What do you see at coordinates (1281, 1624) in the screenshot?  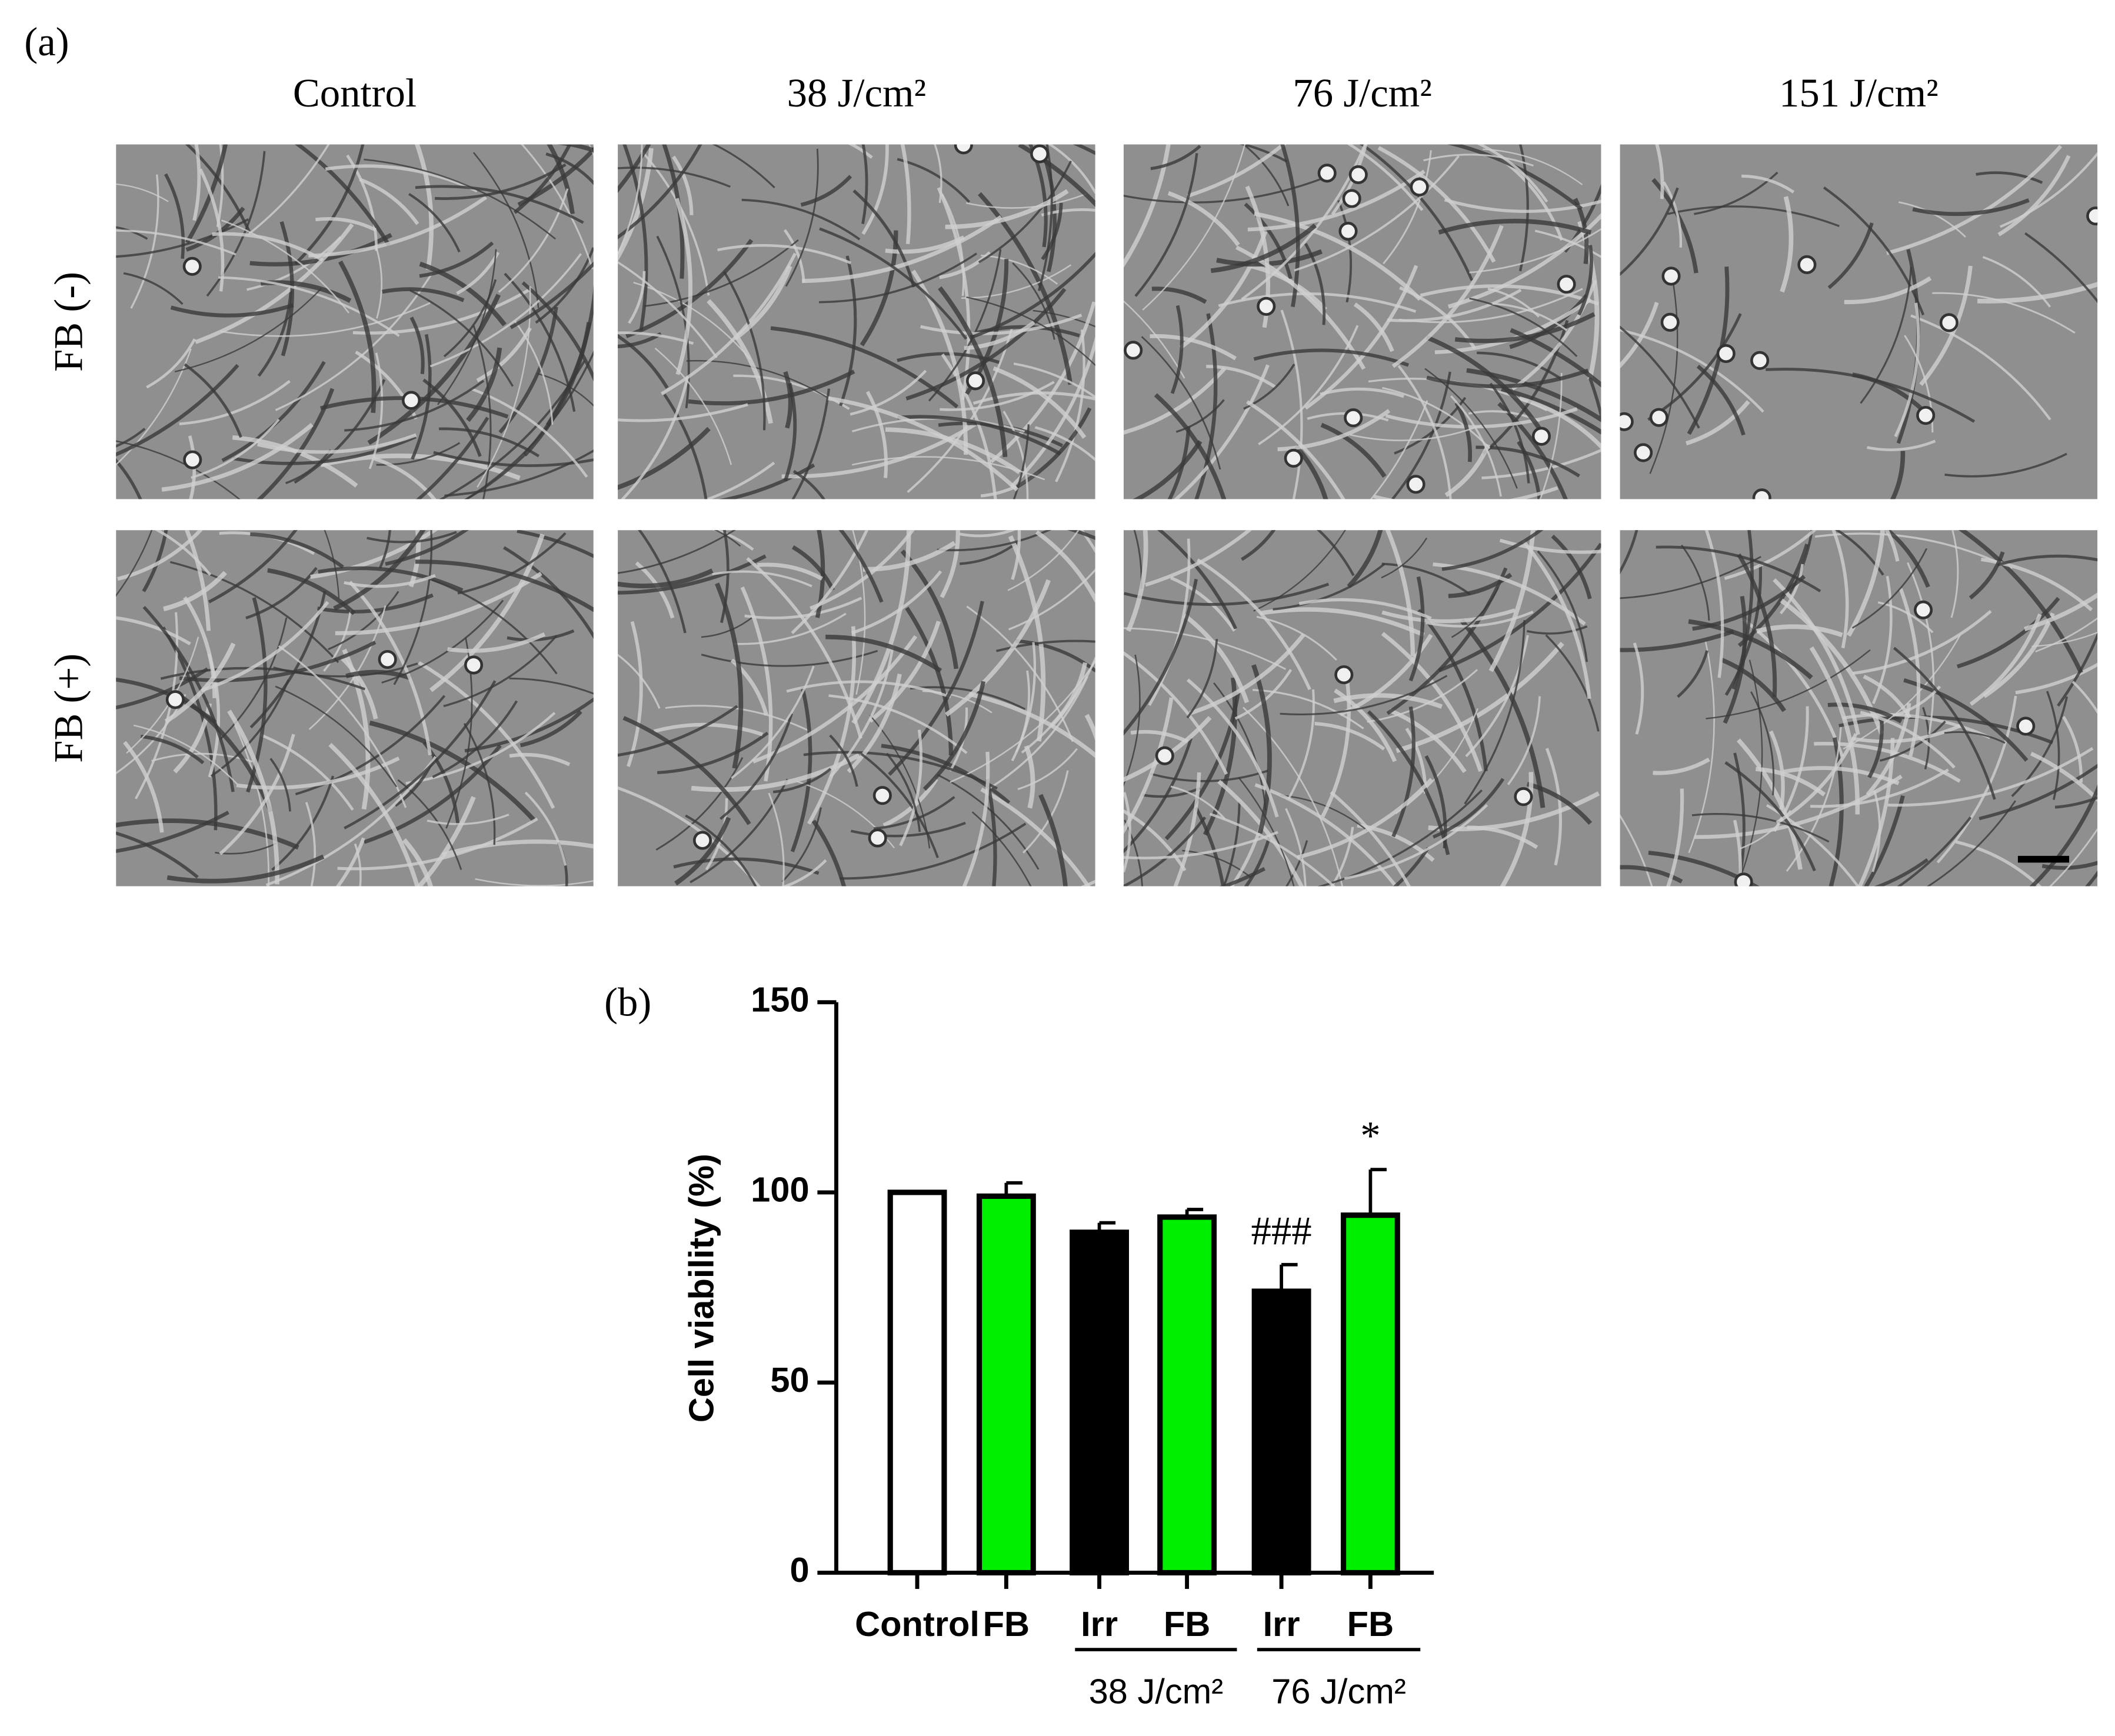 I see `x-tick-label: Irr` at bounding box center [1281, 1624].